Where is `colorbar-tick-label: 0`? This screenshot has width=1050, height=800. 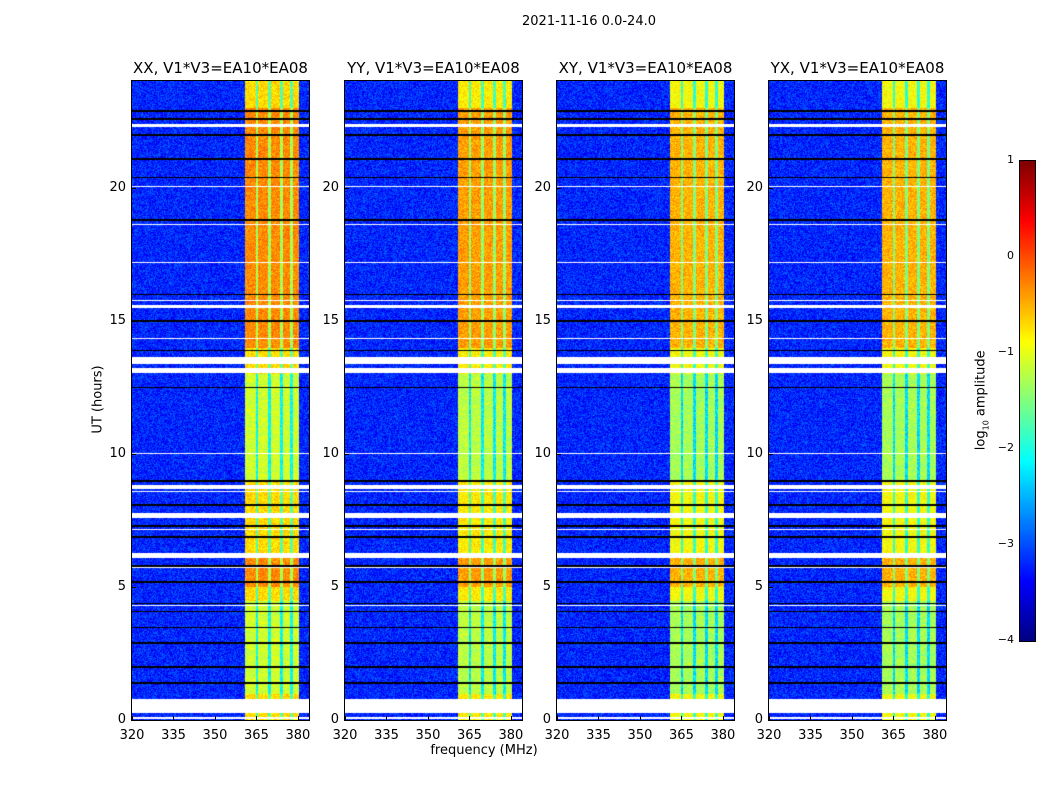 colorbar-tick-label: 0 is located at coordinates (1010, 255).